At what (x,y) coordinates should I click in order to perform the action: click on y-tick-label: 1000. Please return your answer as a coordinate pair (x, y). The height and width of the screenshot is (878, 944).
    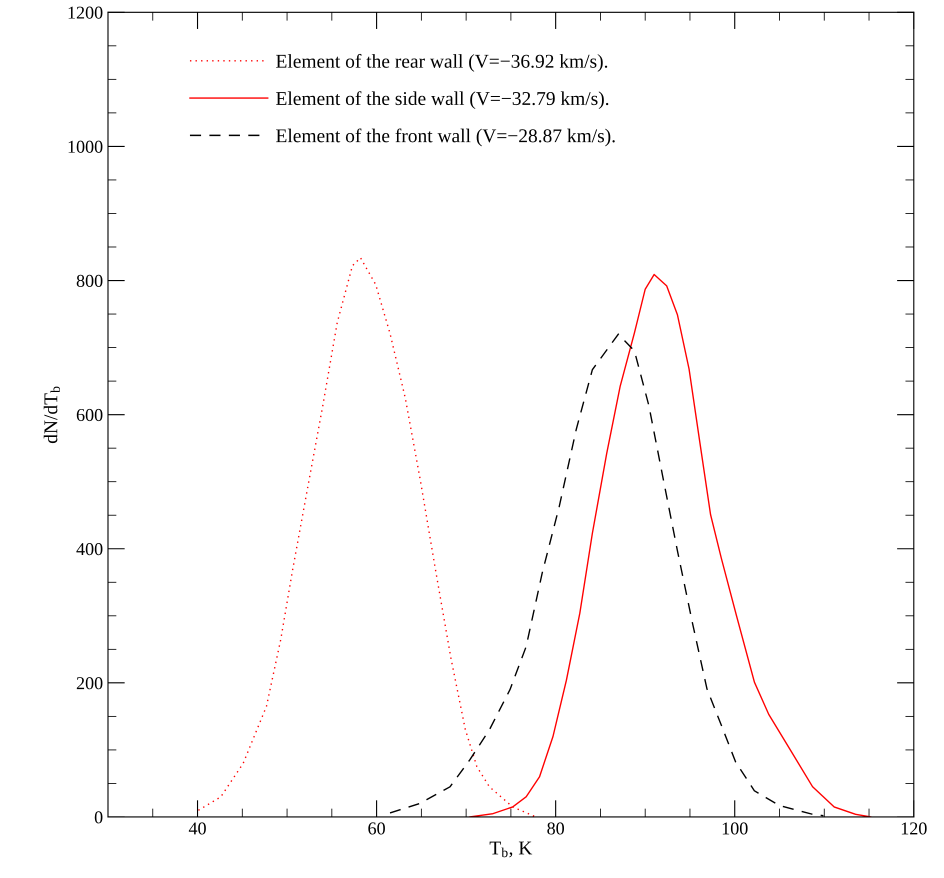
    Looking at the image, I should click on (85, 146).